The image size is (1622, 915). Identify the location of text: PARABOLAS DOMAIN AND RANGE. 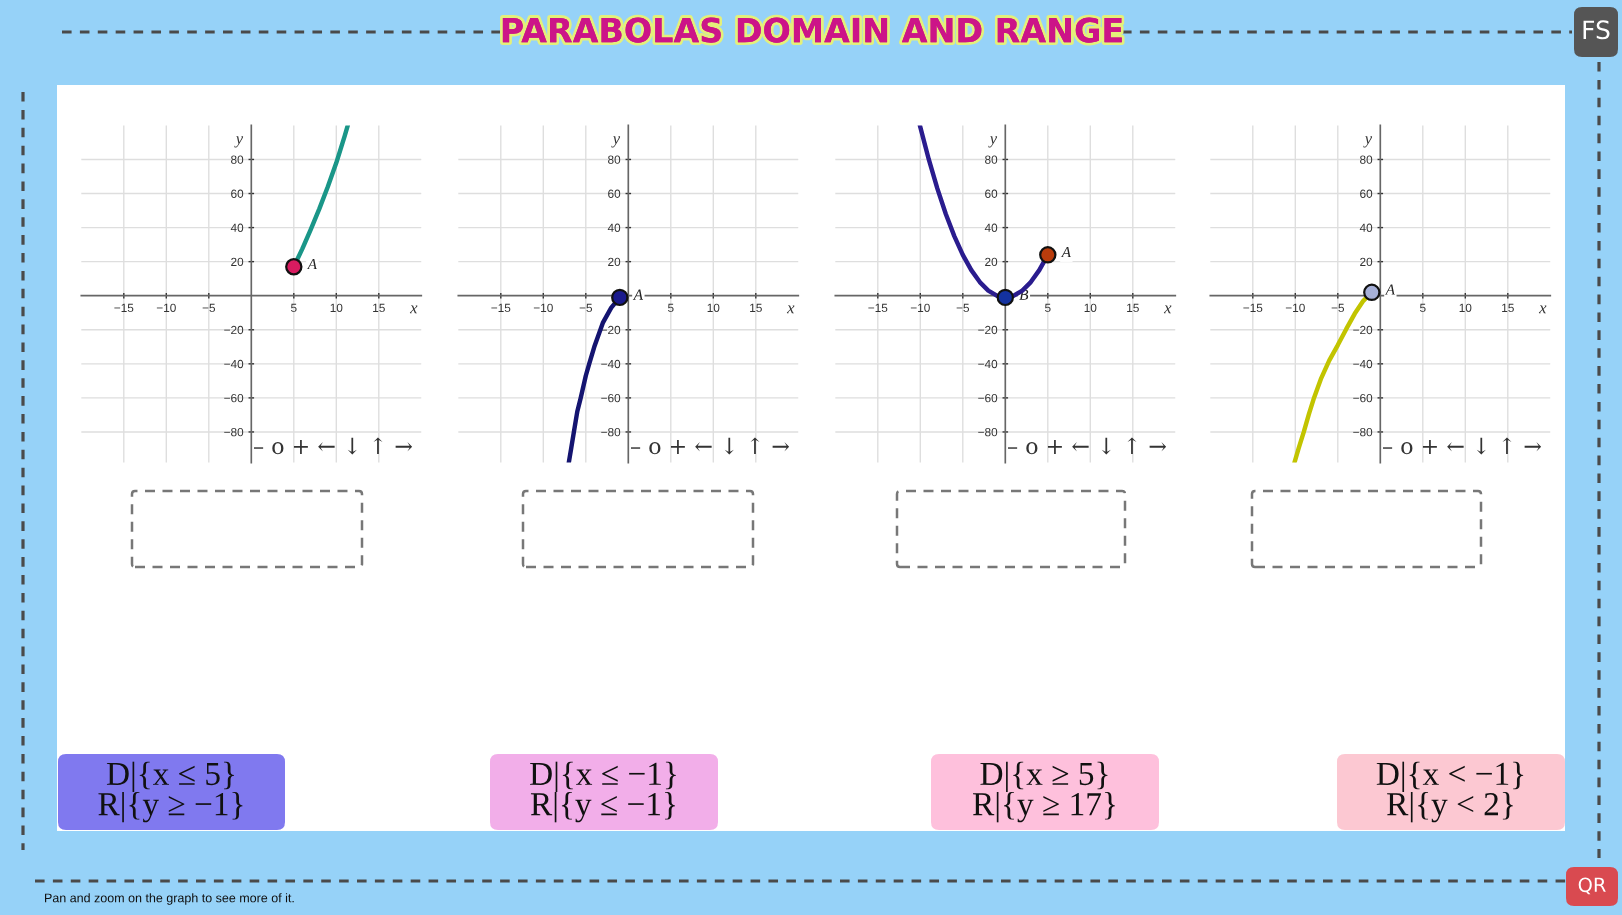
(812, 30).